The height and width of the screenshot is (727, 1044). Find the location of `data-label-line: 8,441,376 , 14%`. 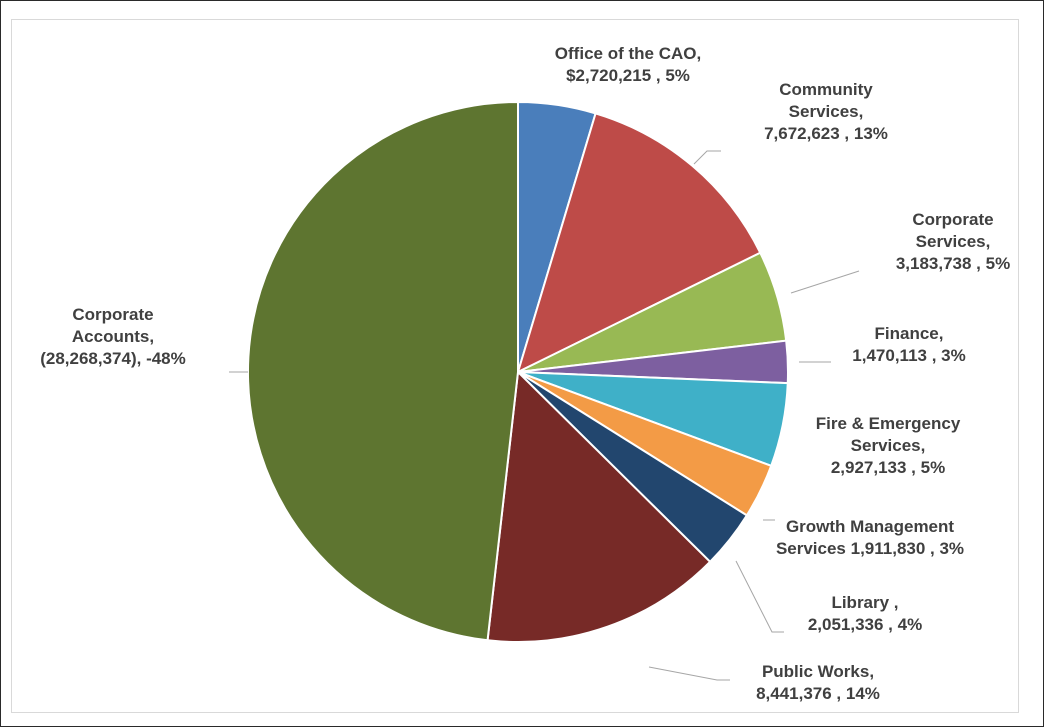

data-label-line: 8,441,376 , 14% is located at coordinates (818, 693).